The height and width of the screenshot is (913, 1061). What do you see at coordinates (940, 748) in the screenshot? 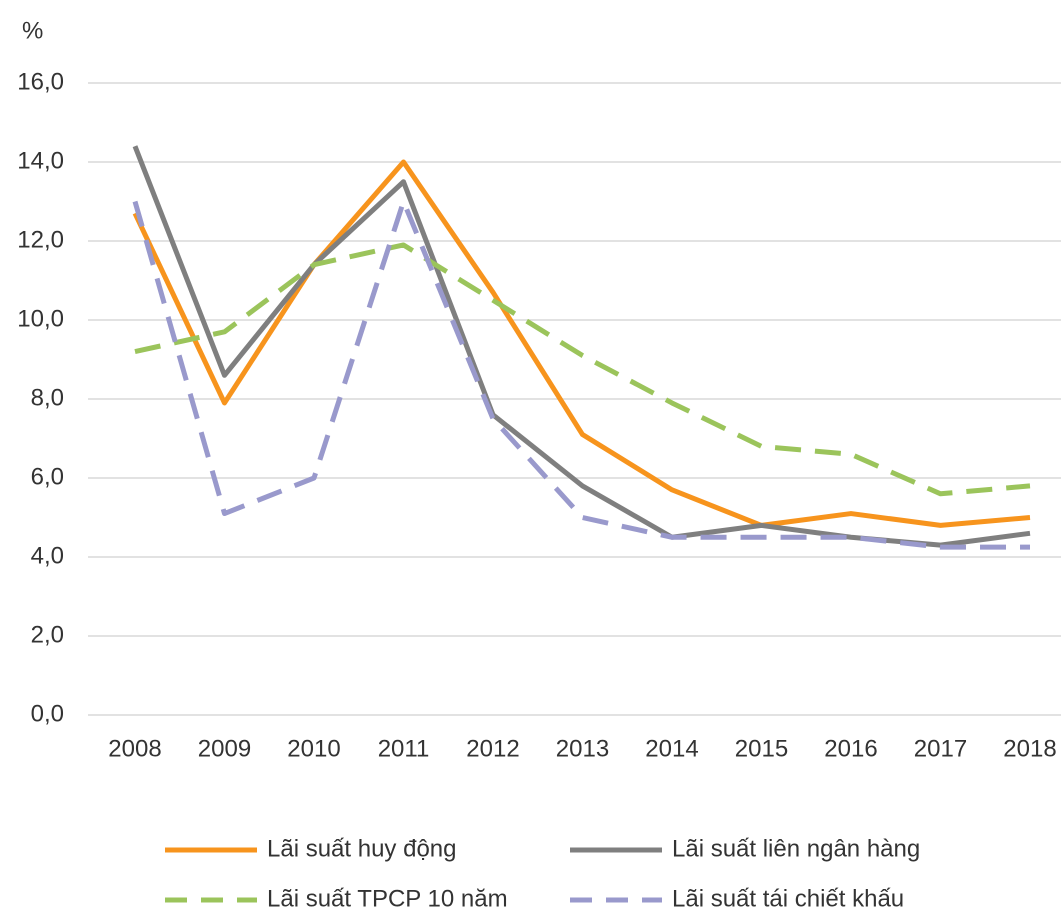
I see `x-tick-label: 2017` at bounding box center [940, 748].